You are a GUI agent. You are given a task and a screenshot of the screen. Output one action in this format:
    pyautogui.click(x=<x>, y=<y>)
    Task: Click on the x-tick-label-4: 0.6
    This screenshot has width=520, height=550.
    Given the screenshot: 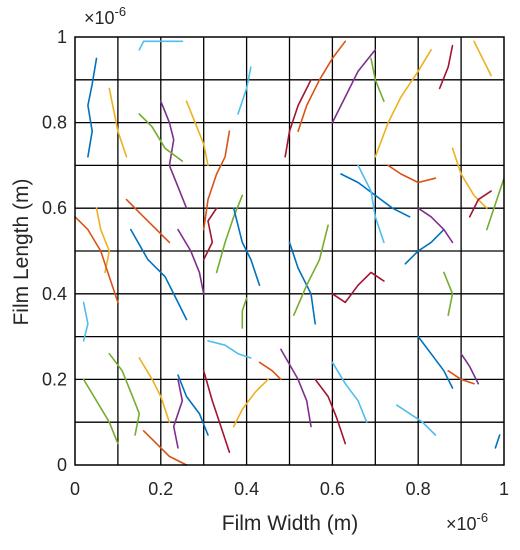 What is the action you would take?
    pyautogui.click(x=332, y=489)
    